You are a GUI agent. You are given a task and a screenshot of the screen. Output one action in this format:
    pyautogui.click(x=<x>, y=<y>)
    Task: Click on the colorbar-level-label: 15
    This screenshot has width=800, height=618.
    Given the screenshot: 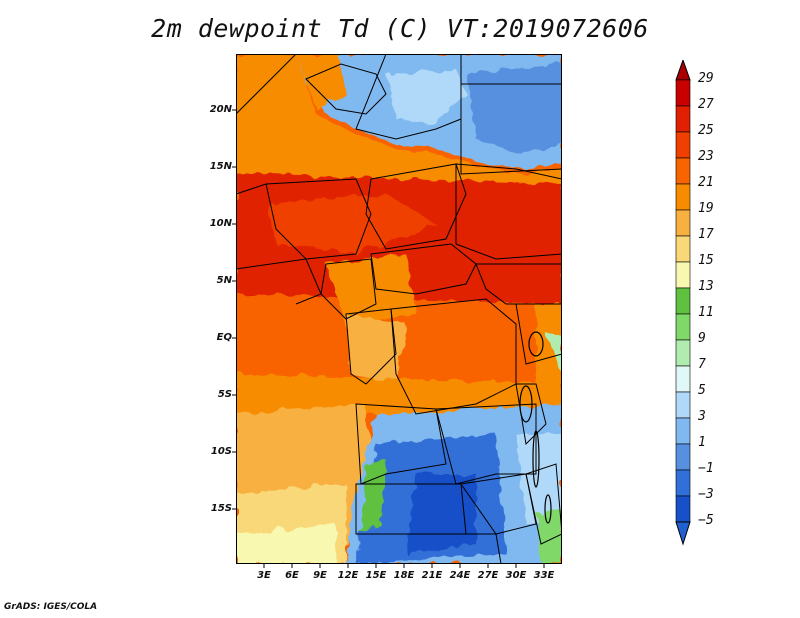 What is the action you would take?
    pyautogui.click(x=706, y=260)
    